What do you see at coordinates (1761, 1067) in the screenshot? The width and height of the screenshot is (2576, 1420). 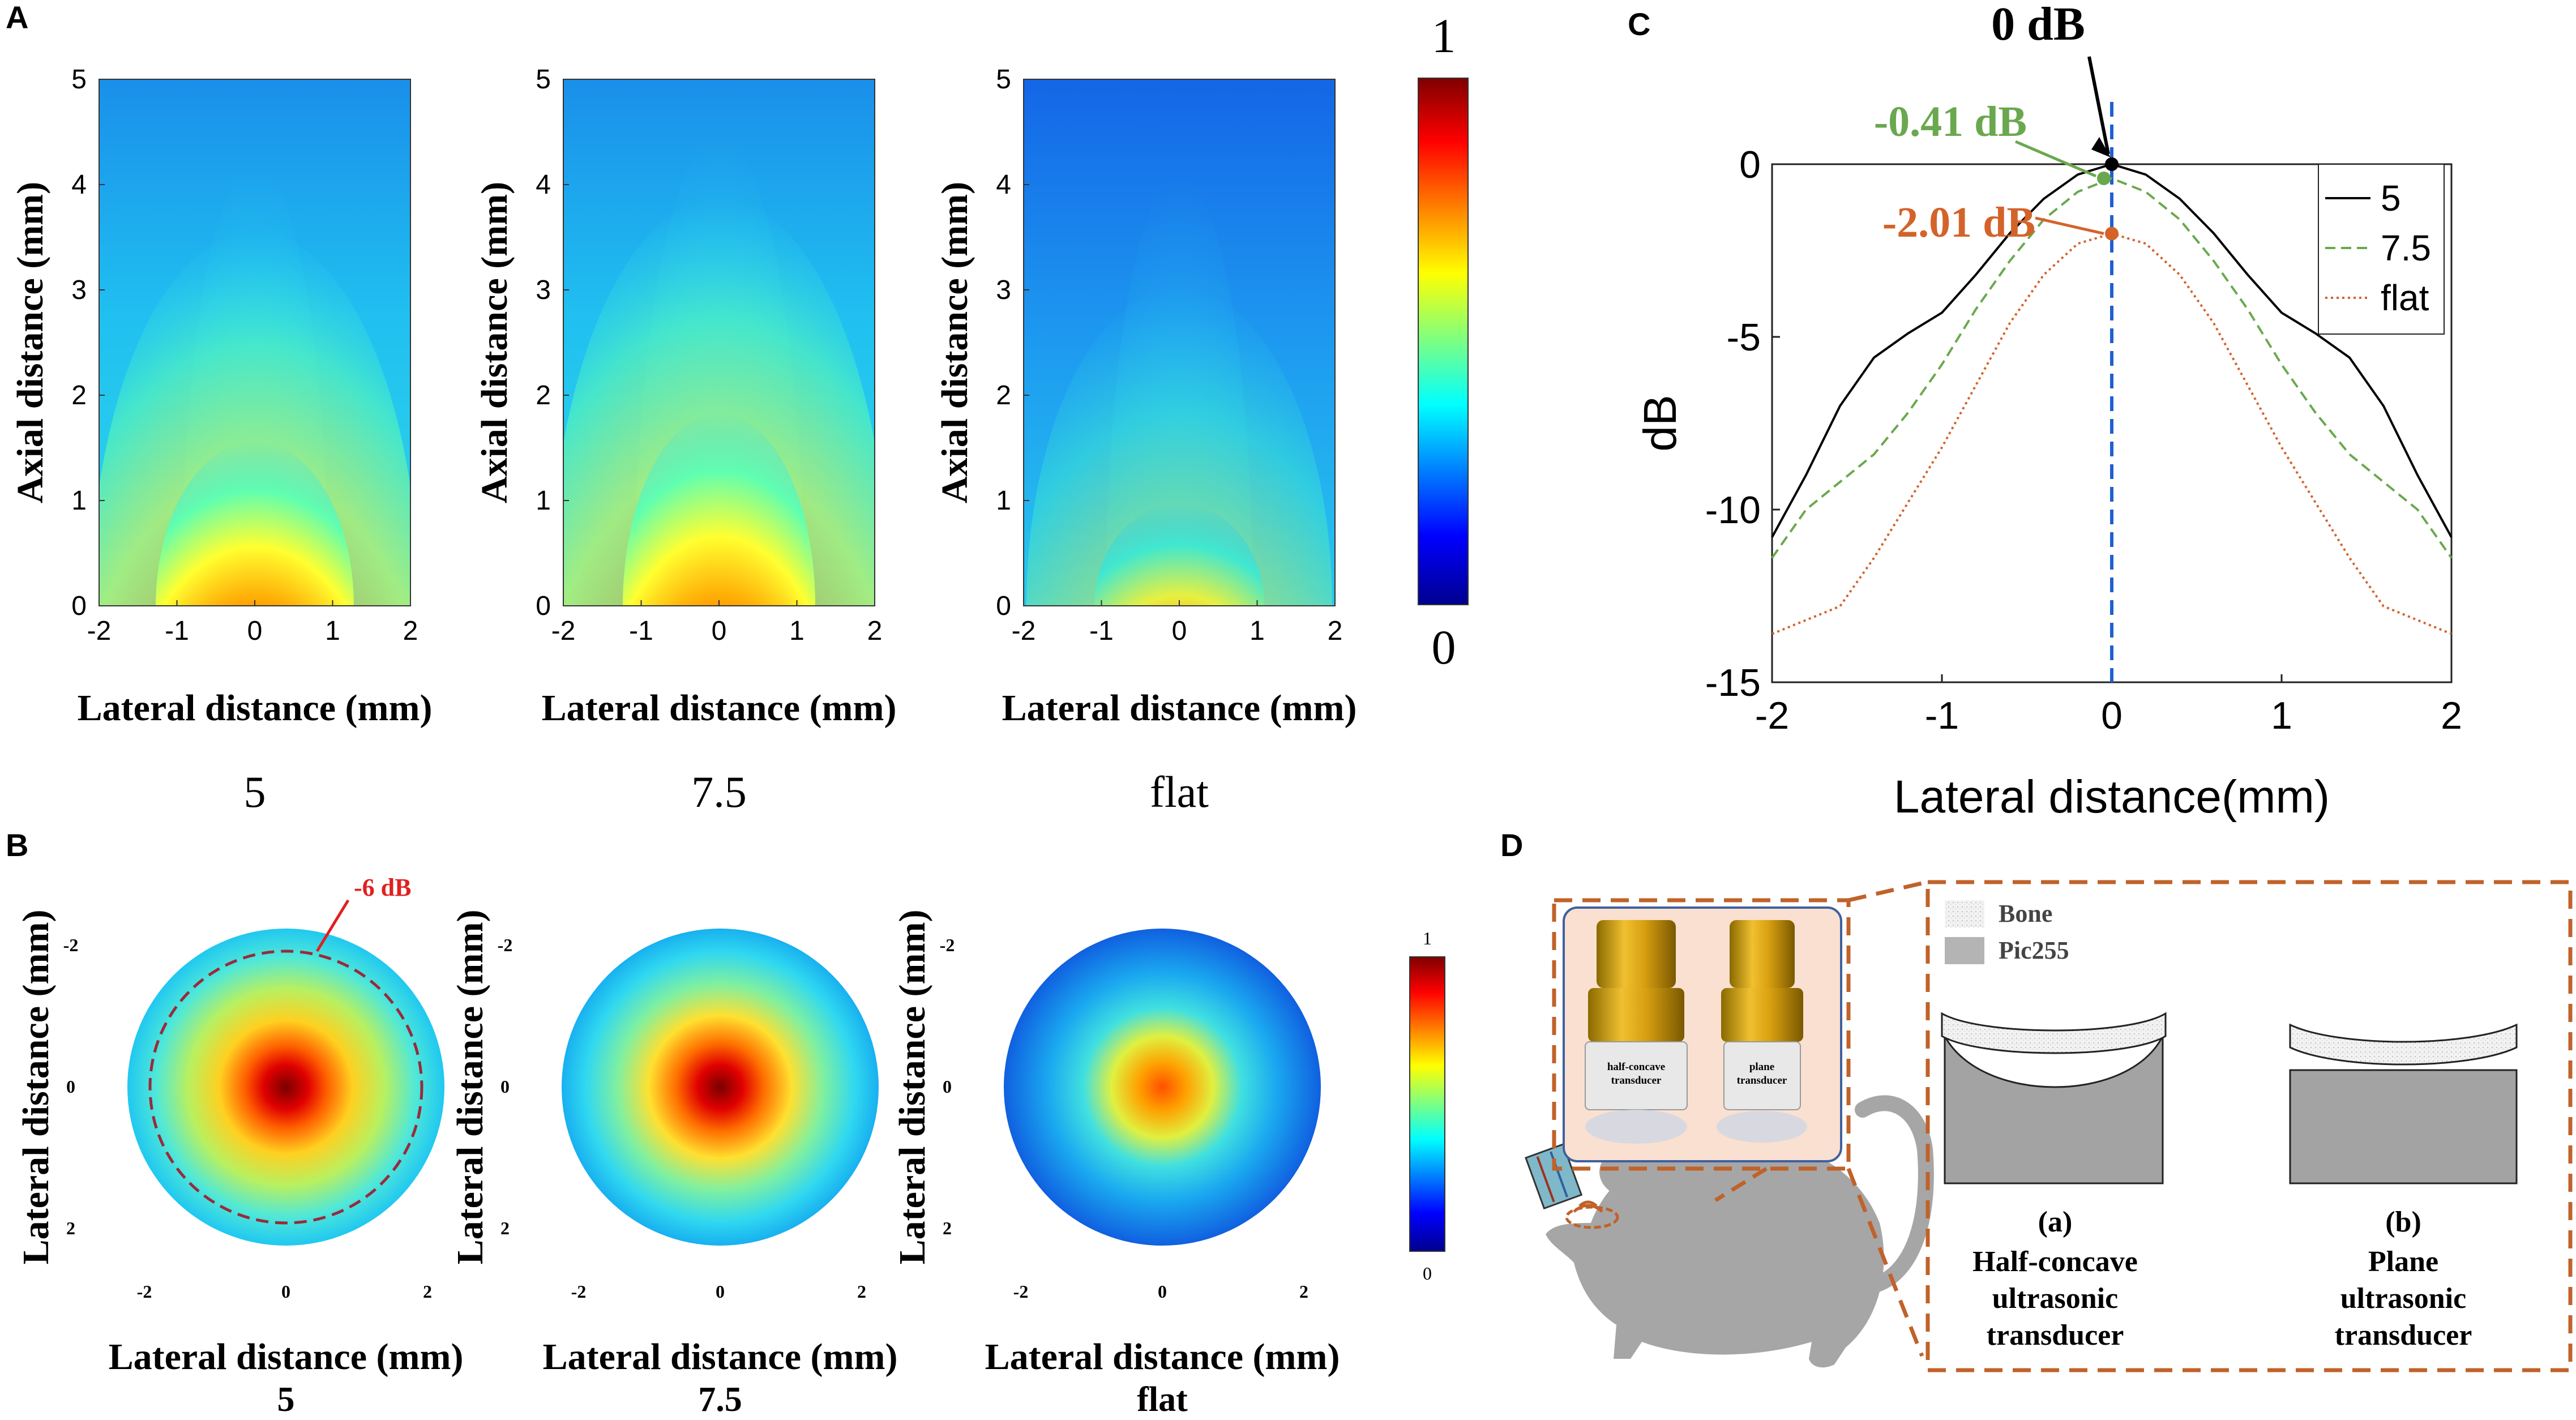 I see `plane-label-1: plane` at bounding box center [1761, 1067].